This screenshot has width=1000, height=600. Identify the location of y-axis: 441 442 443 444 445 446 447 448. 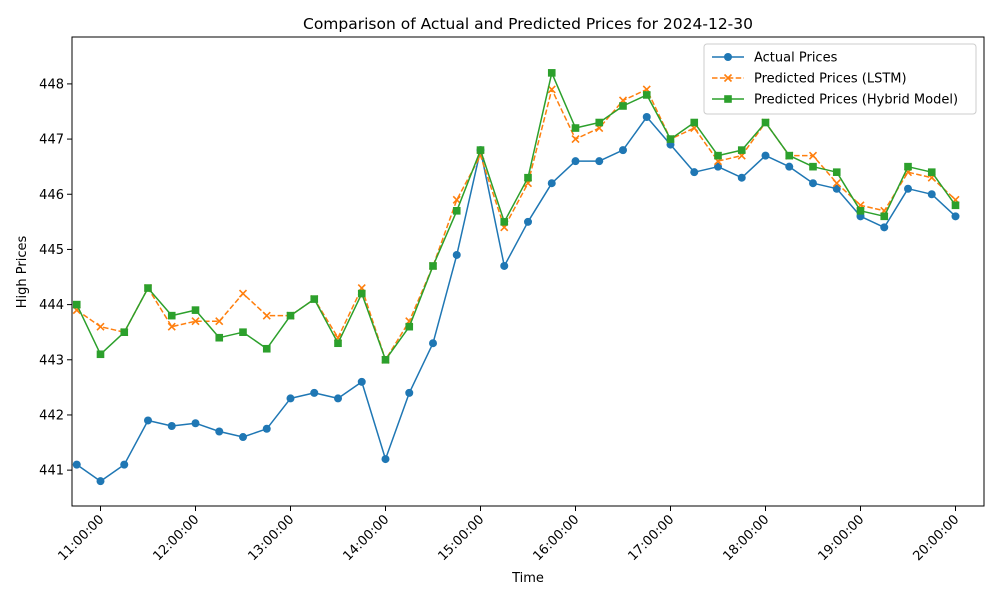
(55, 278).